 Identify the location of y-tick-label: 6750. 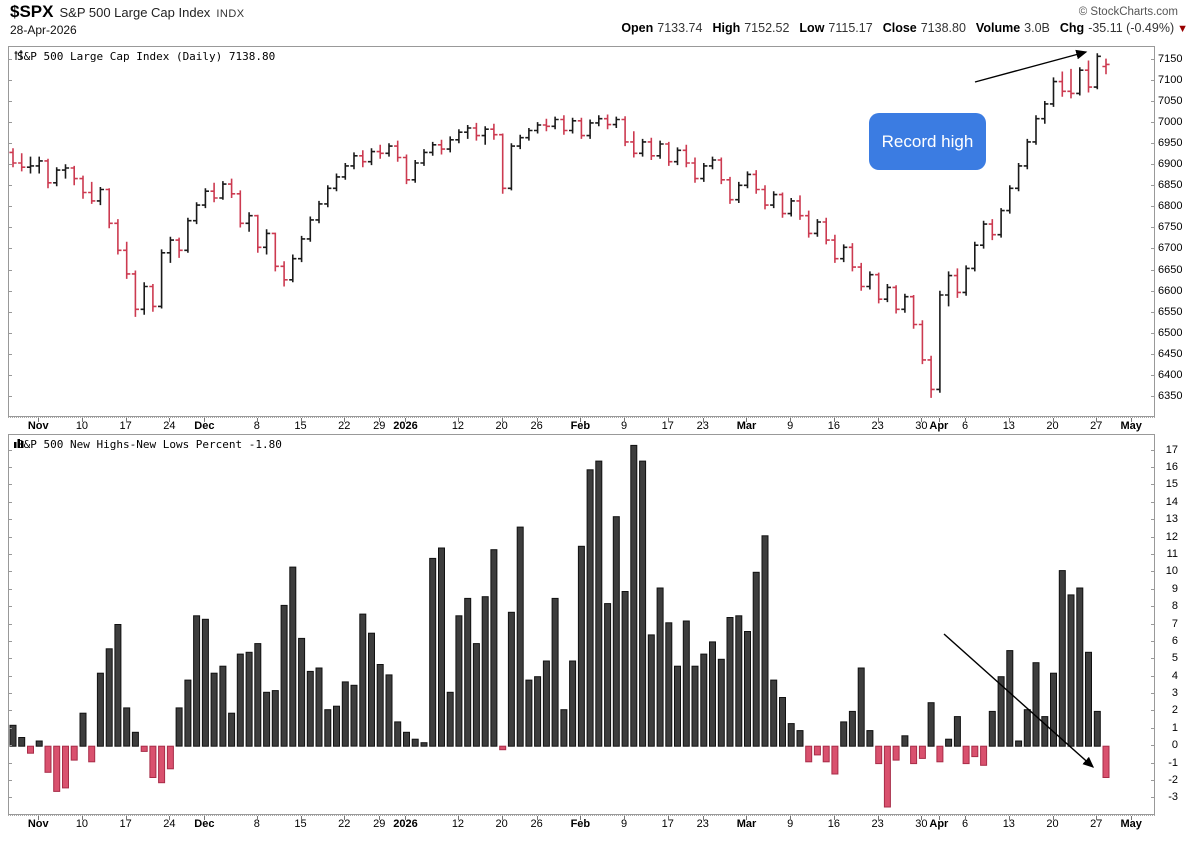
(1170, 227).